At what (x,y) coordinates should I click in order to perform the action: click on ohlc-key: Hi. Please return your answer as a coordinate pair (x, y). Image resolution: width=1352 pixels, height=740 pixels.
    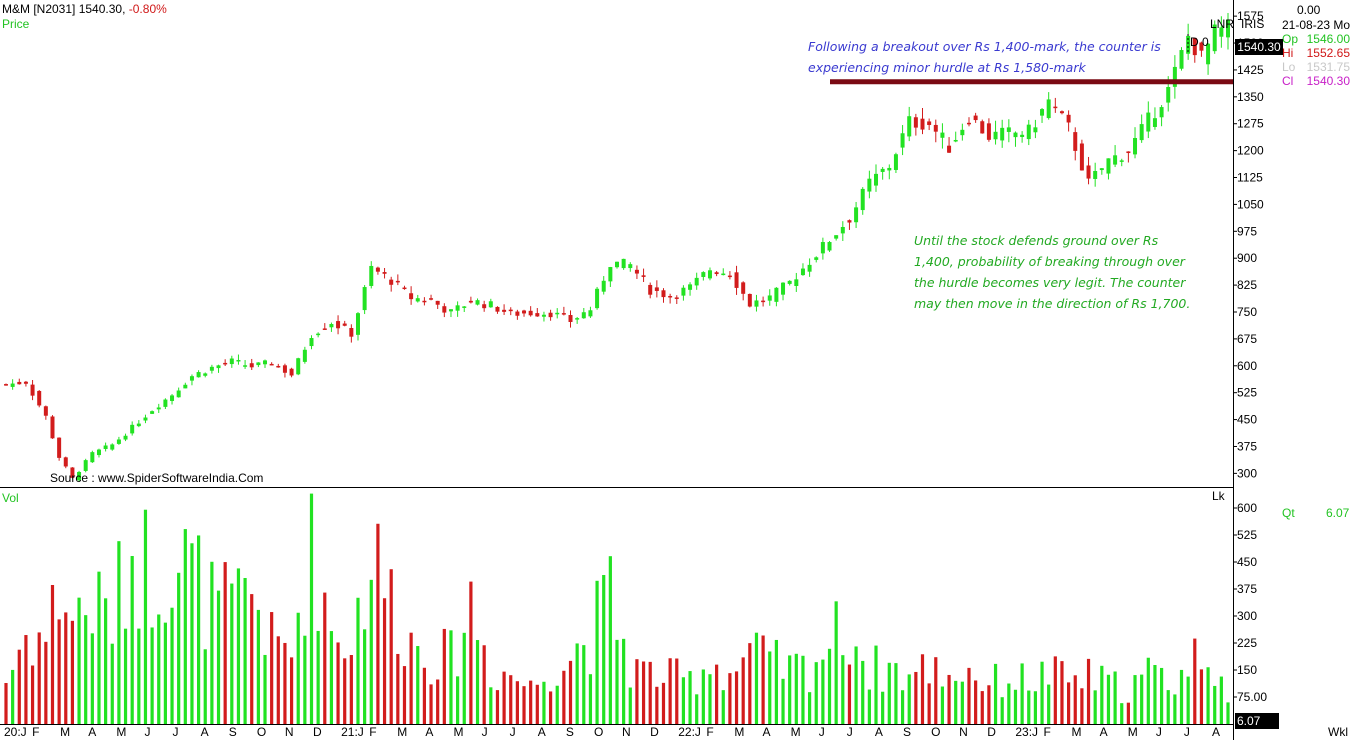
    Looking at the image, I should click on (1288, 53).